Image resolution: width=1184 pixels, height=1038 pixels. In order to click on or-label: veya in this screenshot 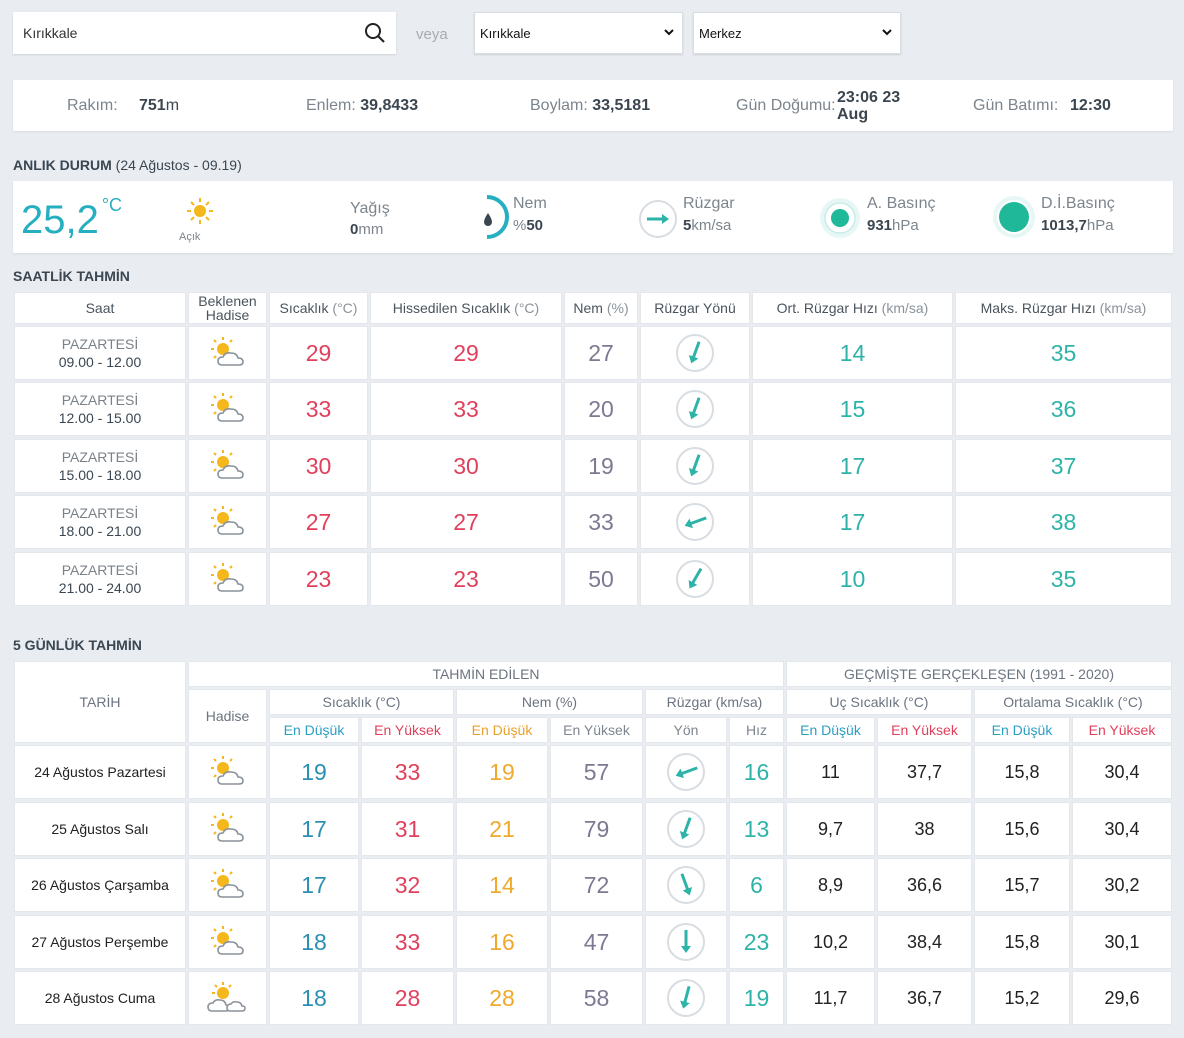, I will do `click(432, 34)`.